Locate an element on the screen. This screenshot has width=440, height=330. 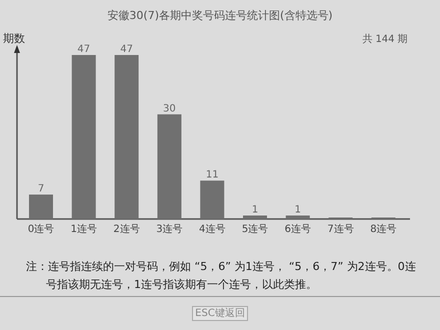
x-tick-label: 8连号 is located at coordinates (383, 229).